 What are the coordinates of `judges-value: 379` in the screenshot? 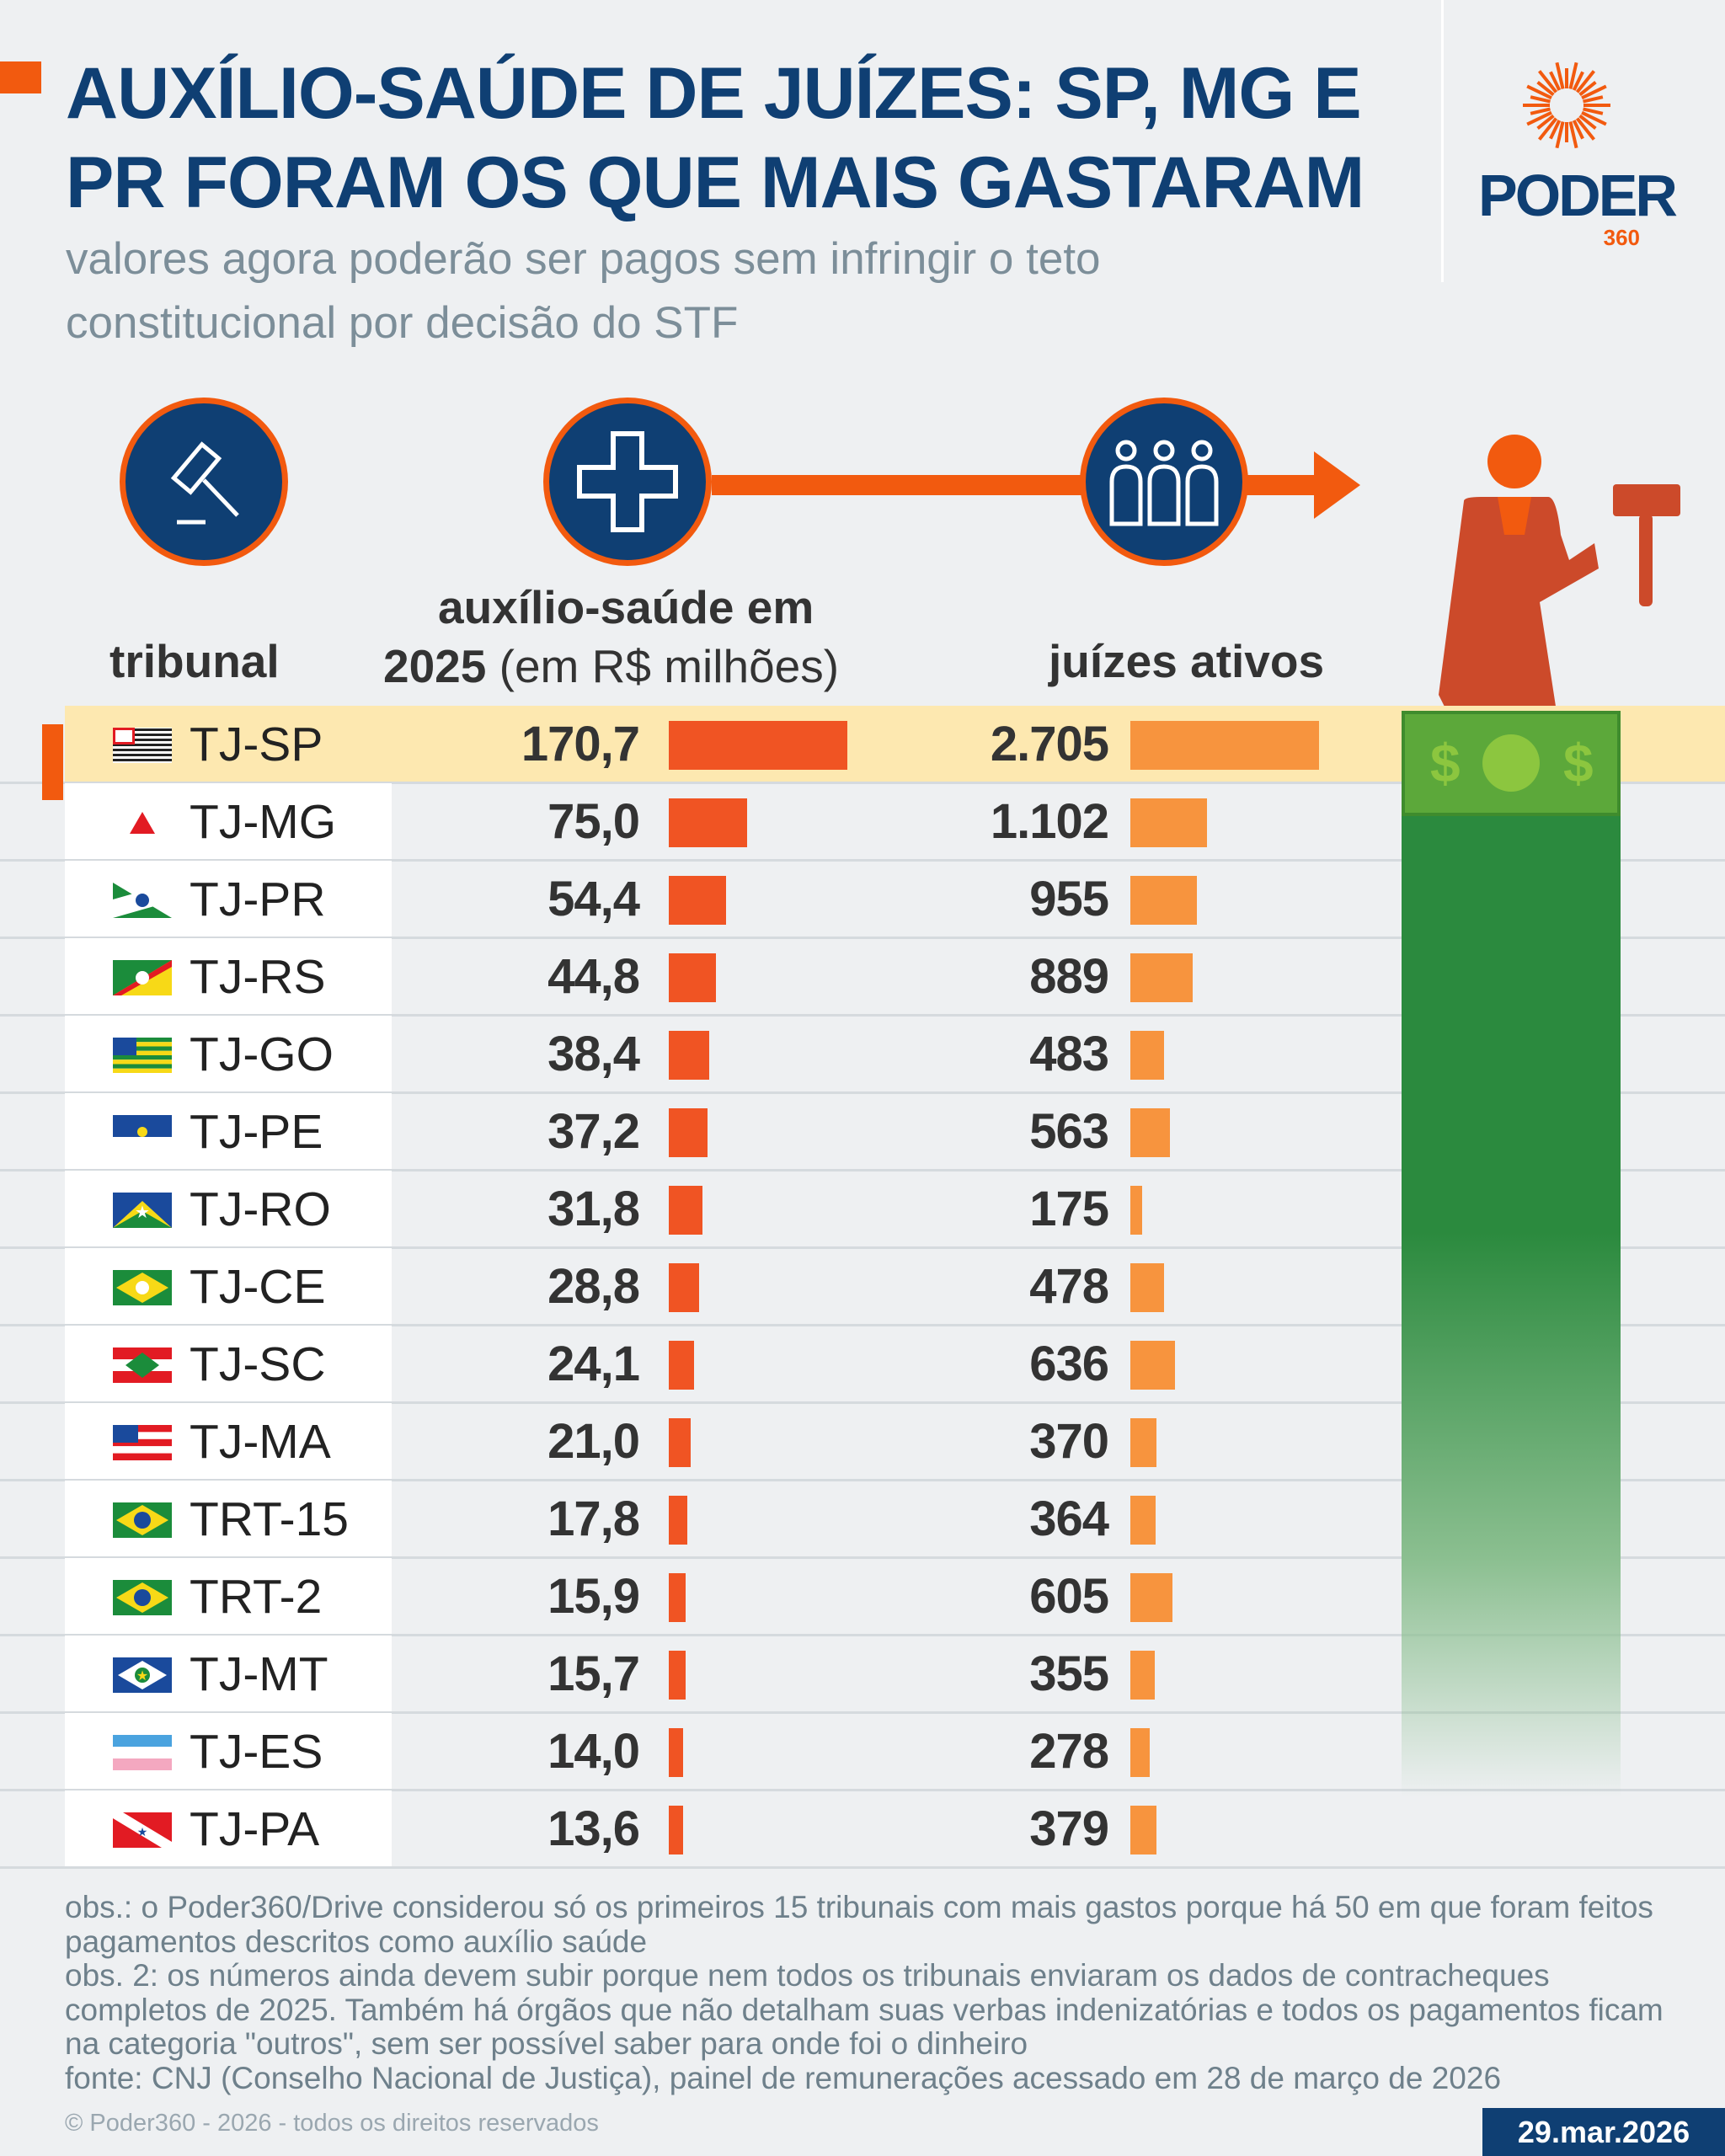 It's located at (1069, 1828).